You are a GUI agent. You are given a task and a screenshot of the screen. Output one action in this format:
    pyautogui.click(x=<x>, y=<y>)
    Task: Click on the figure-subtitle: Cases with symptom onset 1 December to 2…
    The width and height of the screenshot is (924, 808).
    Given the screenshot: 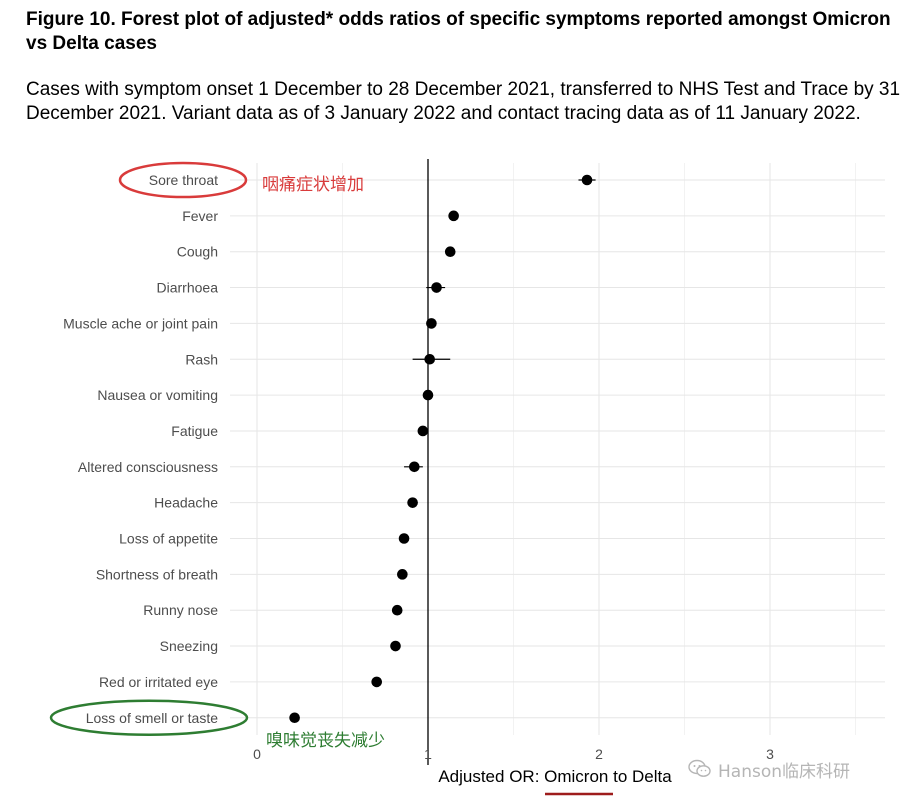 What is the action you would take?
    pyautogui.click(x=463, y=101)
    